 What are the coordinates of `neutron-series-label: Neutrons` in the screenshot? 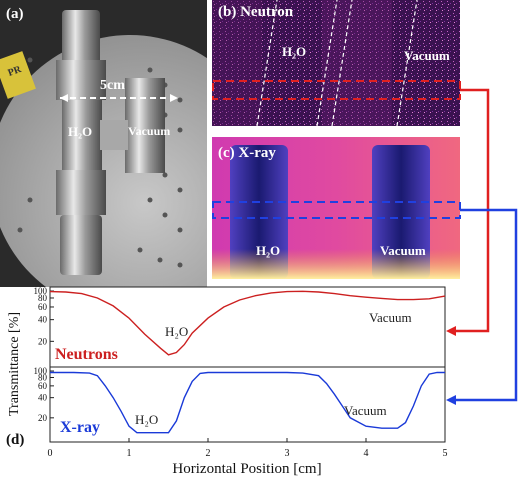 It's located at (86, 354).